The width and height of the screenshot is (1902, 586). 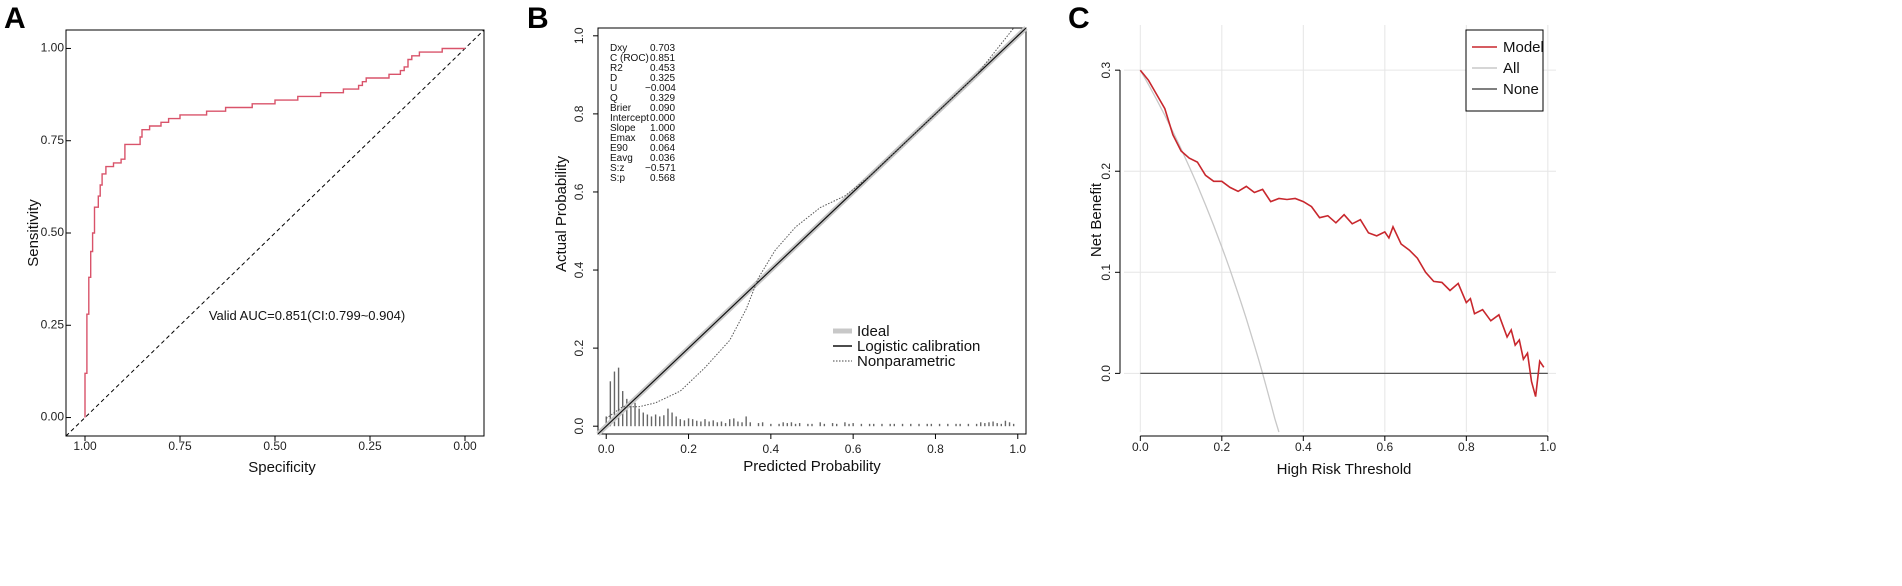 What do you see at coordinates (619, 148) in the screenshot?
I see `b-stat-name: E90` at bounding box center [619, 148].